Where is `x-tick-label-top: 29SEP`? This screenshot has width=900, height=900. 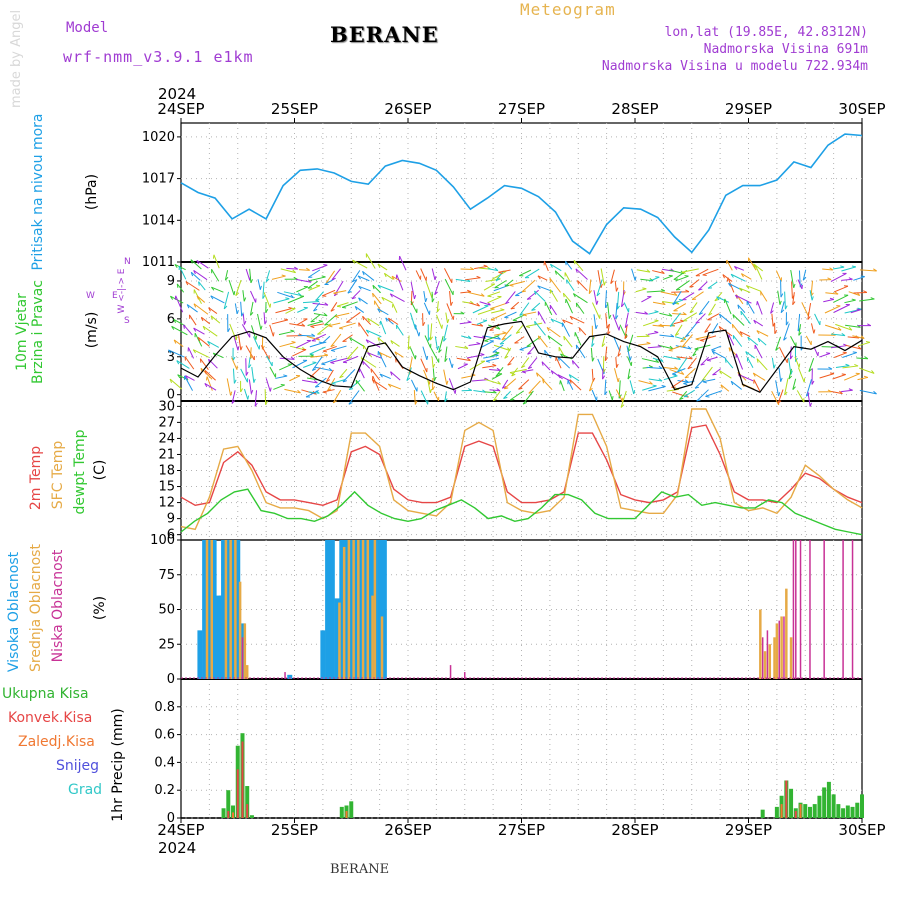
x-tick-label-top: 29SEP is located at coordinates (748, 109).